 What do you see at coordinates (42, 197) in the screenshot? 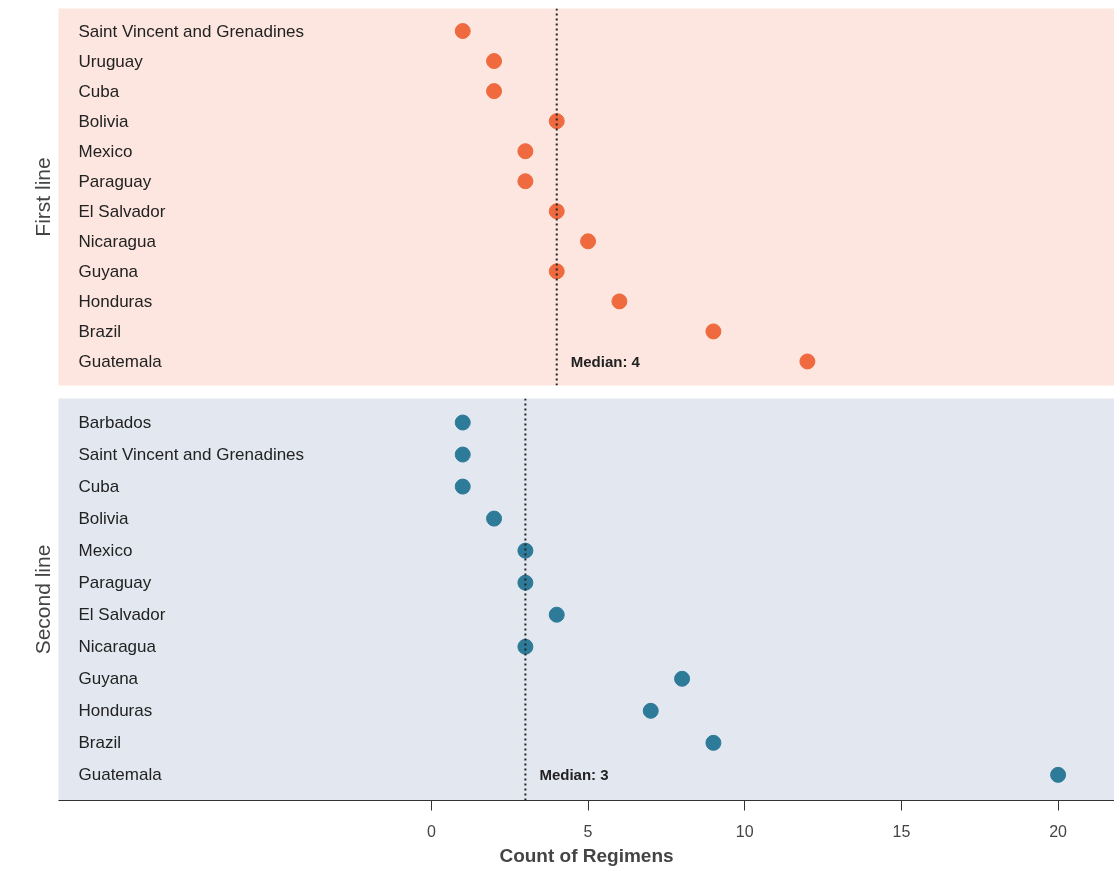
I see `y-axis-title: First line` at bounding box center [42, 197].